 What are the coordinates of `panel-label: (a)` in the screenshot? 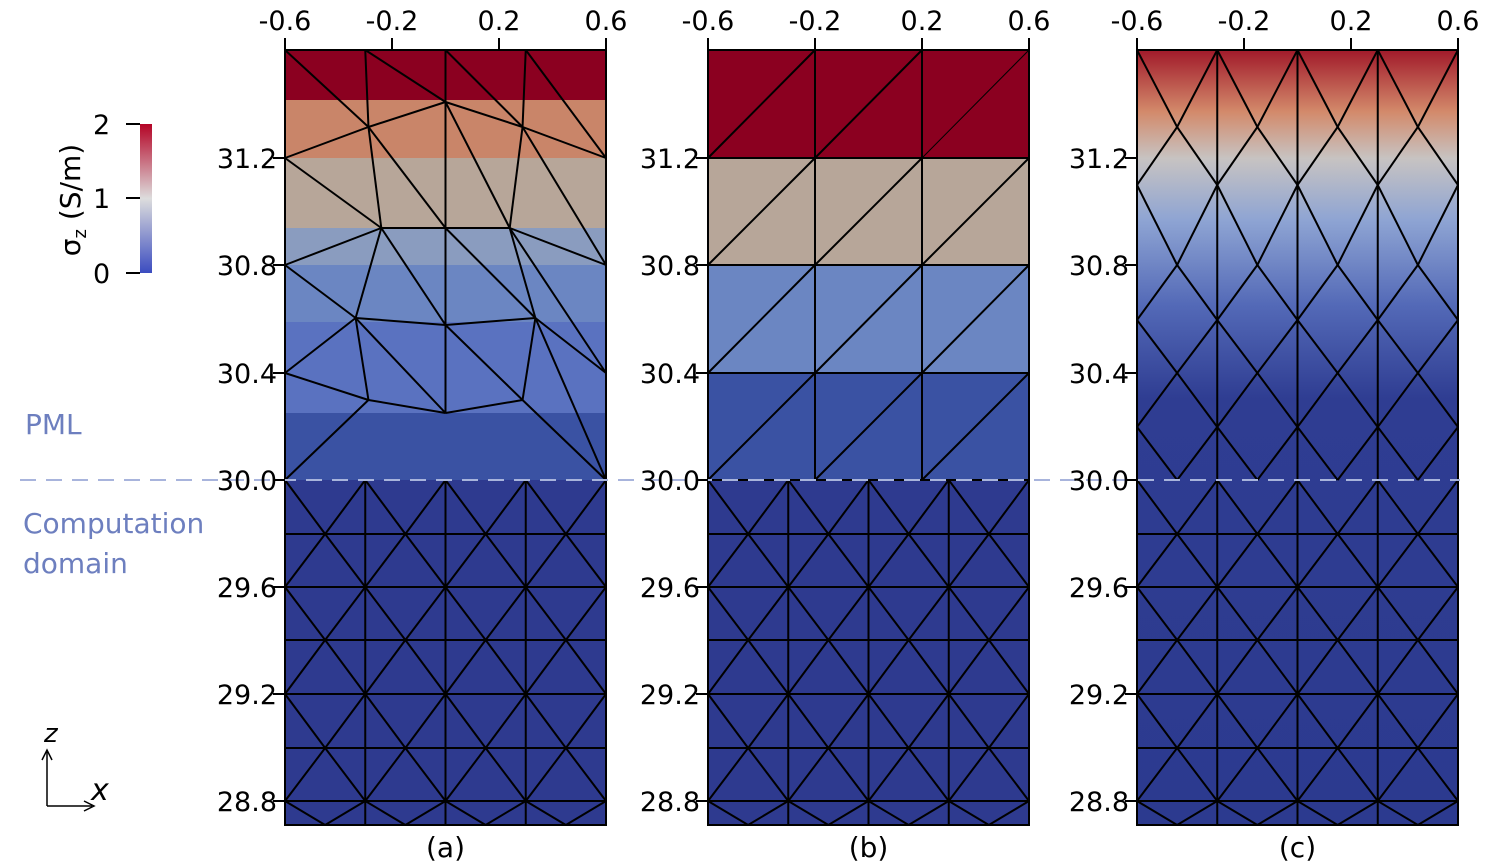 It's located at (445, 847).